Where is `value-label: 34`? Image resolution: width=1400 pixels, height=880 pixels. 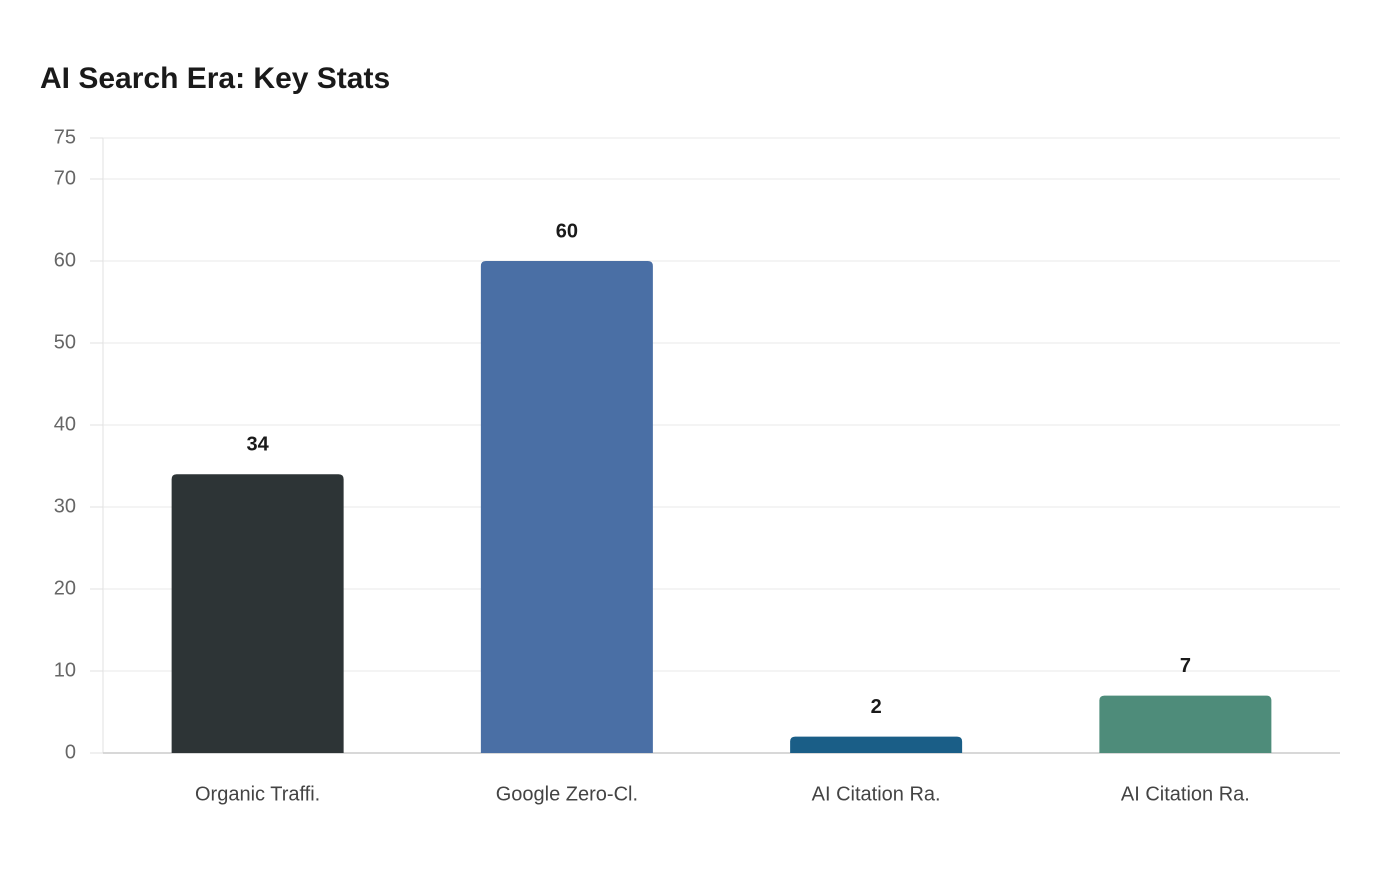
value-label: 34 is located at coordinates (258, 444).